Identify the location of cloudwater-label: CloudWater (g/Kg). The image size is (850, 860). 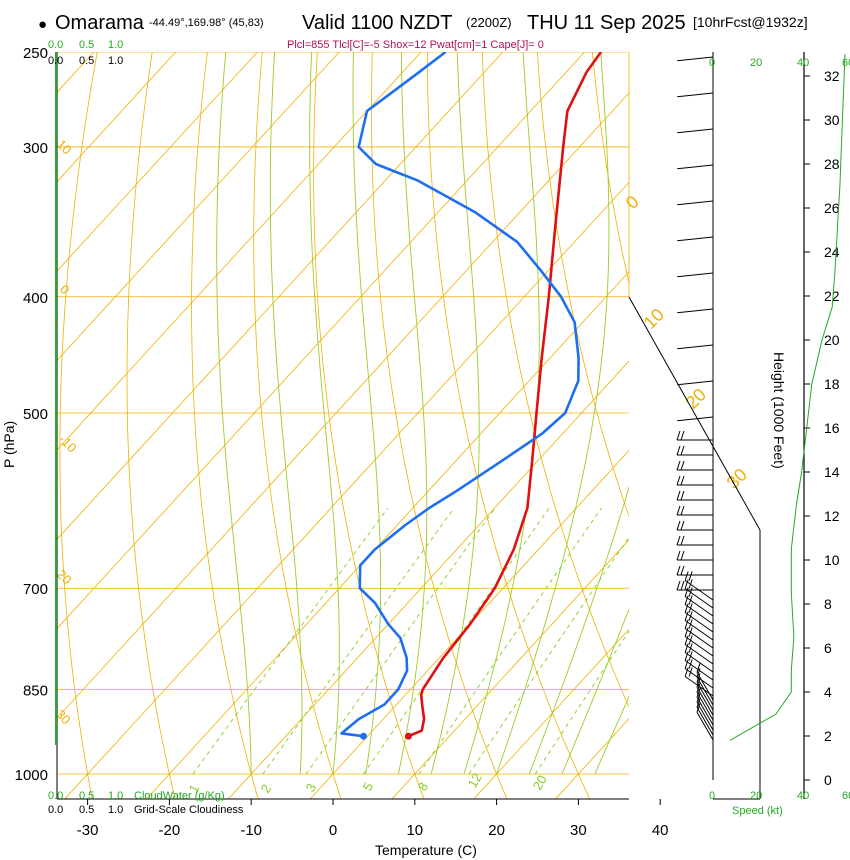
(179, 796).